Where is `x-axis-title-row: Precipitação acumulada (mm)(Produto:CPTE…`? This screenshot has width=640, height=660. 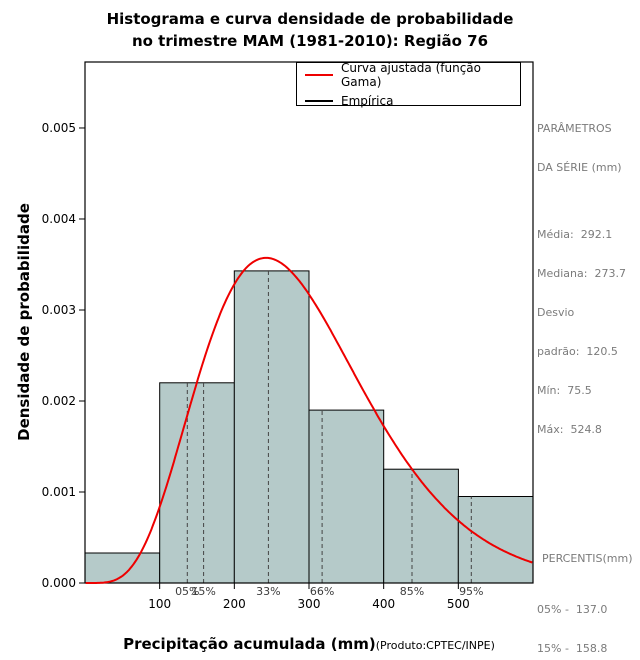 x-axis-title-row: Precipitação acumulada (mm)(Produto:CPTE… is located at coordinates (309, 643).